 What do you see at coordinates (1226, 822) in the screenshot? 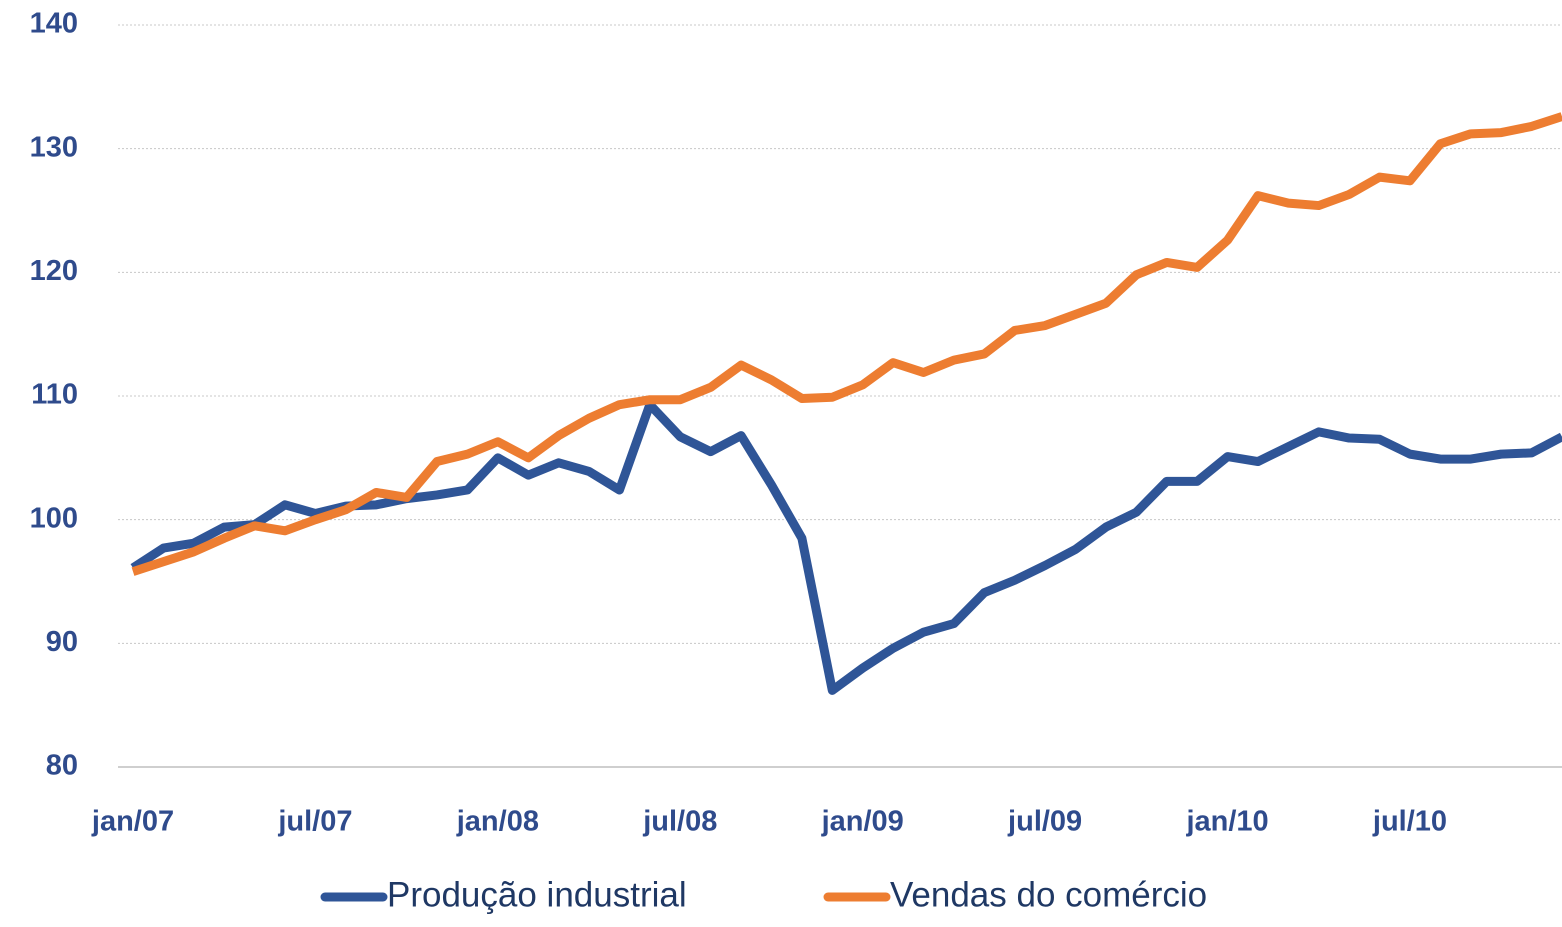
I see `x-tick-label: jan/10` at bounding box center [1226, 822].